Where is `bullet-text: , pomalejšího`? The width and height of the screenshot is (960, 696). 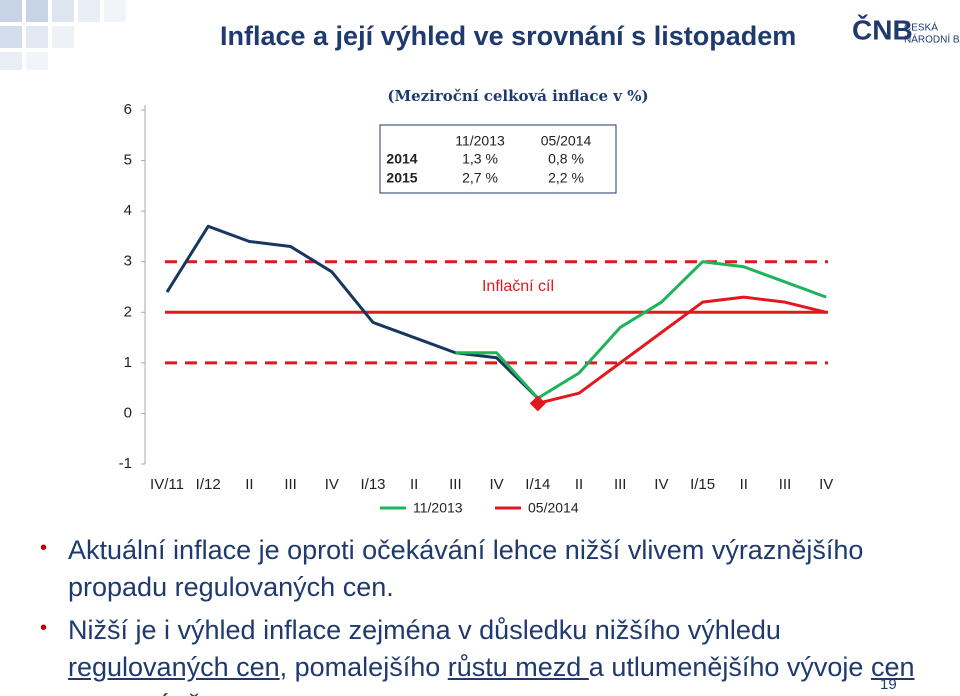
bullet-text: , pomalejšího is located at coordinates (363, 667).